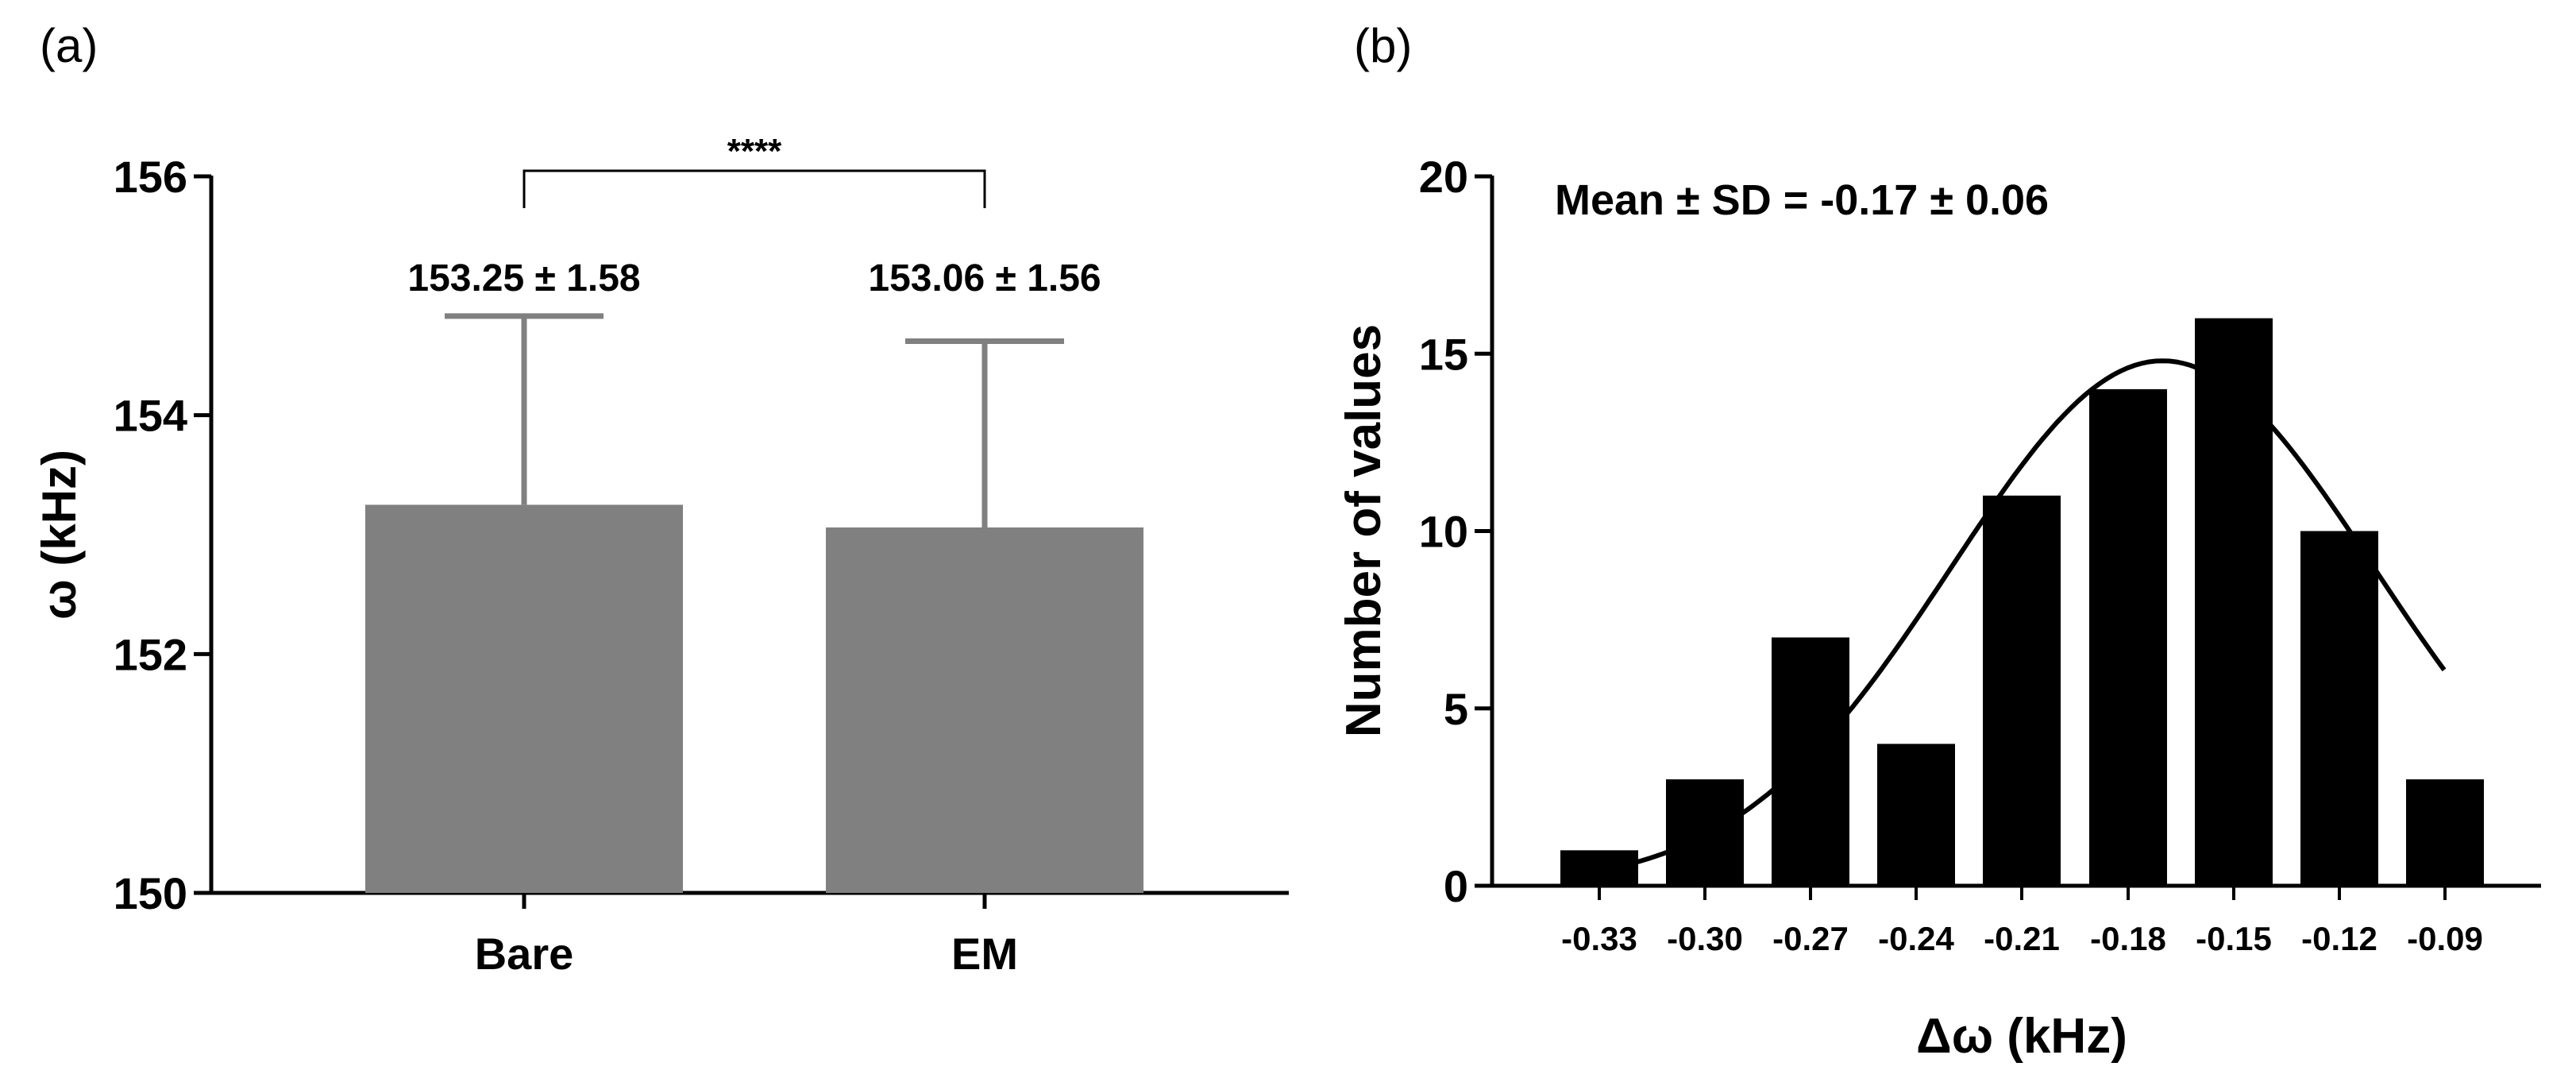 This screenshot has width=2576, height=1078. Describe the element at coordinates (985, 954) in the screenshot. I see `a-x-tick-label: EM` at that location.